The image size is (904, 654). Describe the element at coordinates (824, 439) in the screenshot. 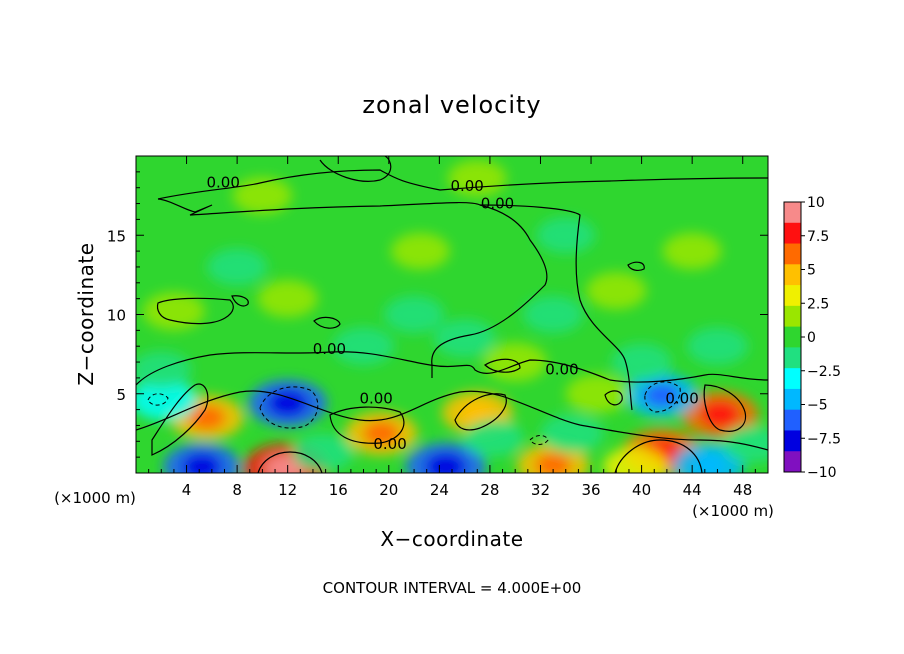

I see `colorbar-tick-label: −7.5` at that location.